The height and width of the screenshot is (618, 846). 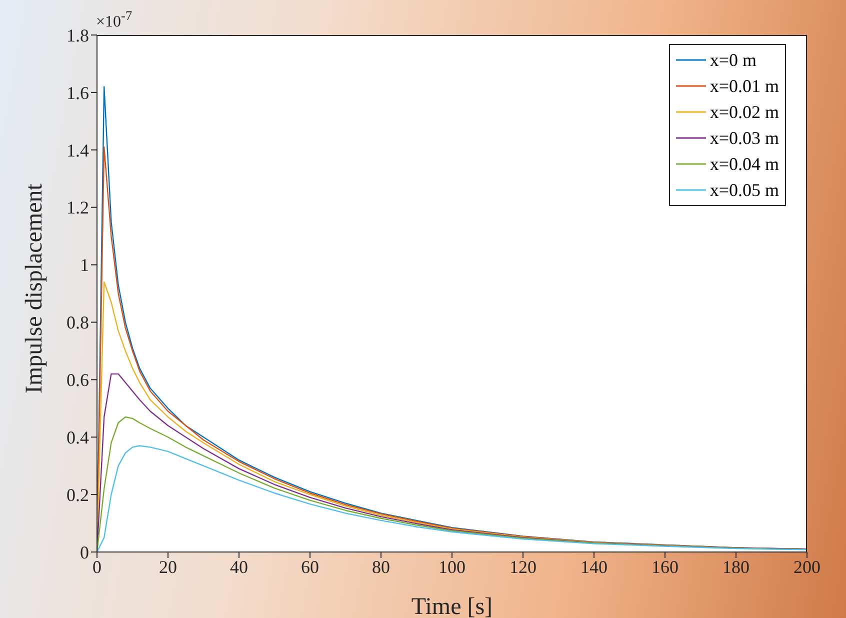 What do you see at coordinates (744, 164) in the screenshot?
I see `legend-label: x=0.04 m` at bounding box center [744, 164].